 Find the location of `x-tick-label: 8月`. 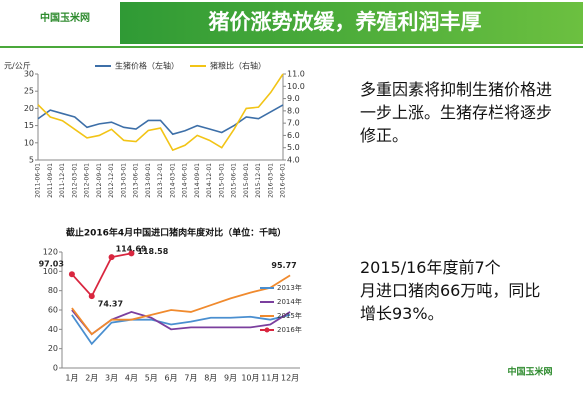

x-tick-label: 8月 is located at coordinates (210, 378).